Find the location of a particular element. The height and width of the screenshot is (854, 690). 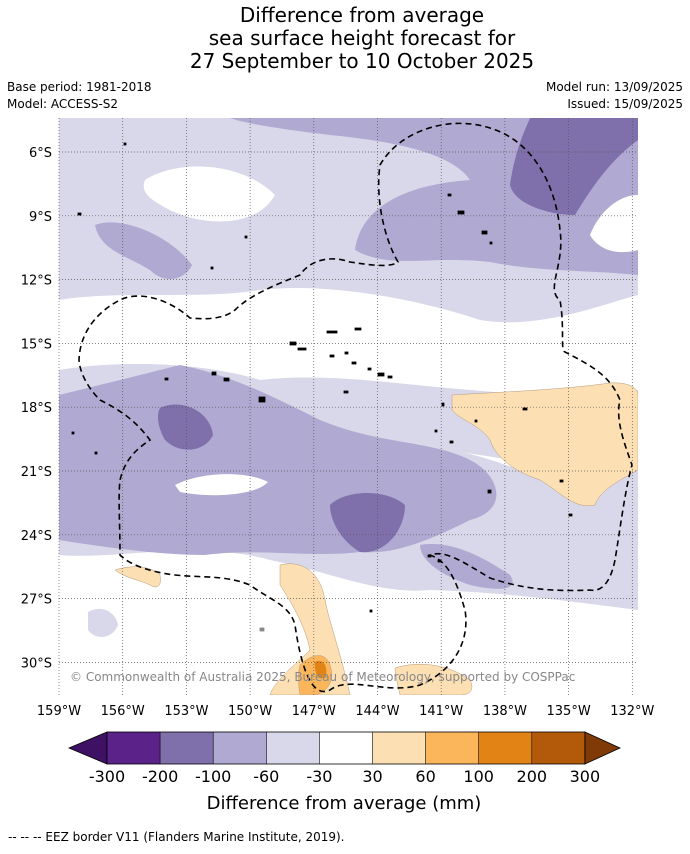

lat-tick-label: 9°S is located at coordinates (40, 217).